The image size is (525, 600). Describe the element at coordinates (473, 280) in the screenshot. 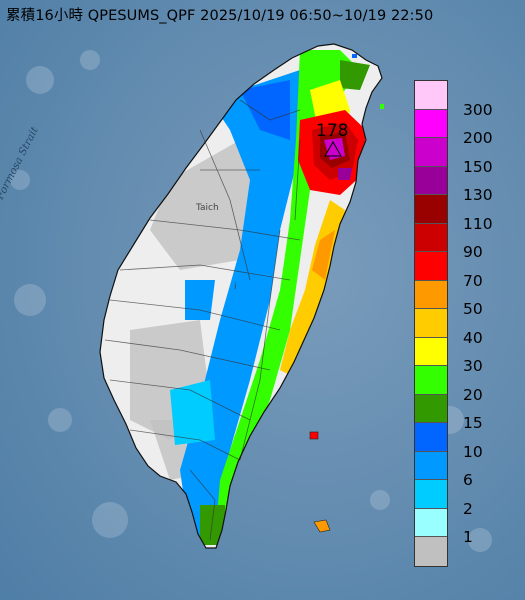

I see `legend-label: 70` at that location.